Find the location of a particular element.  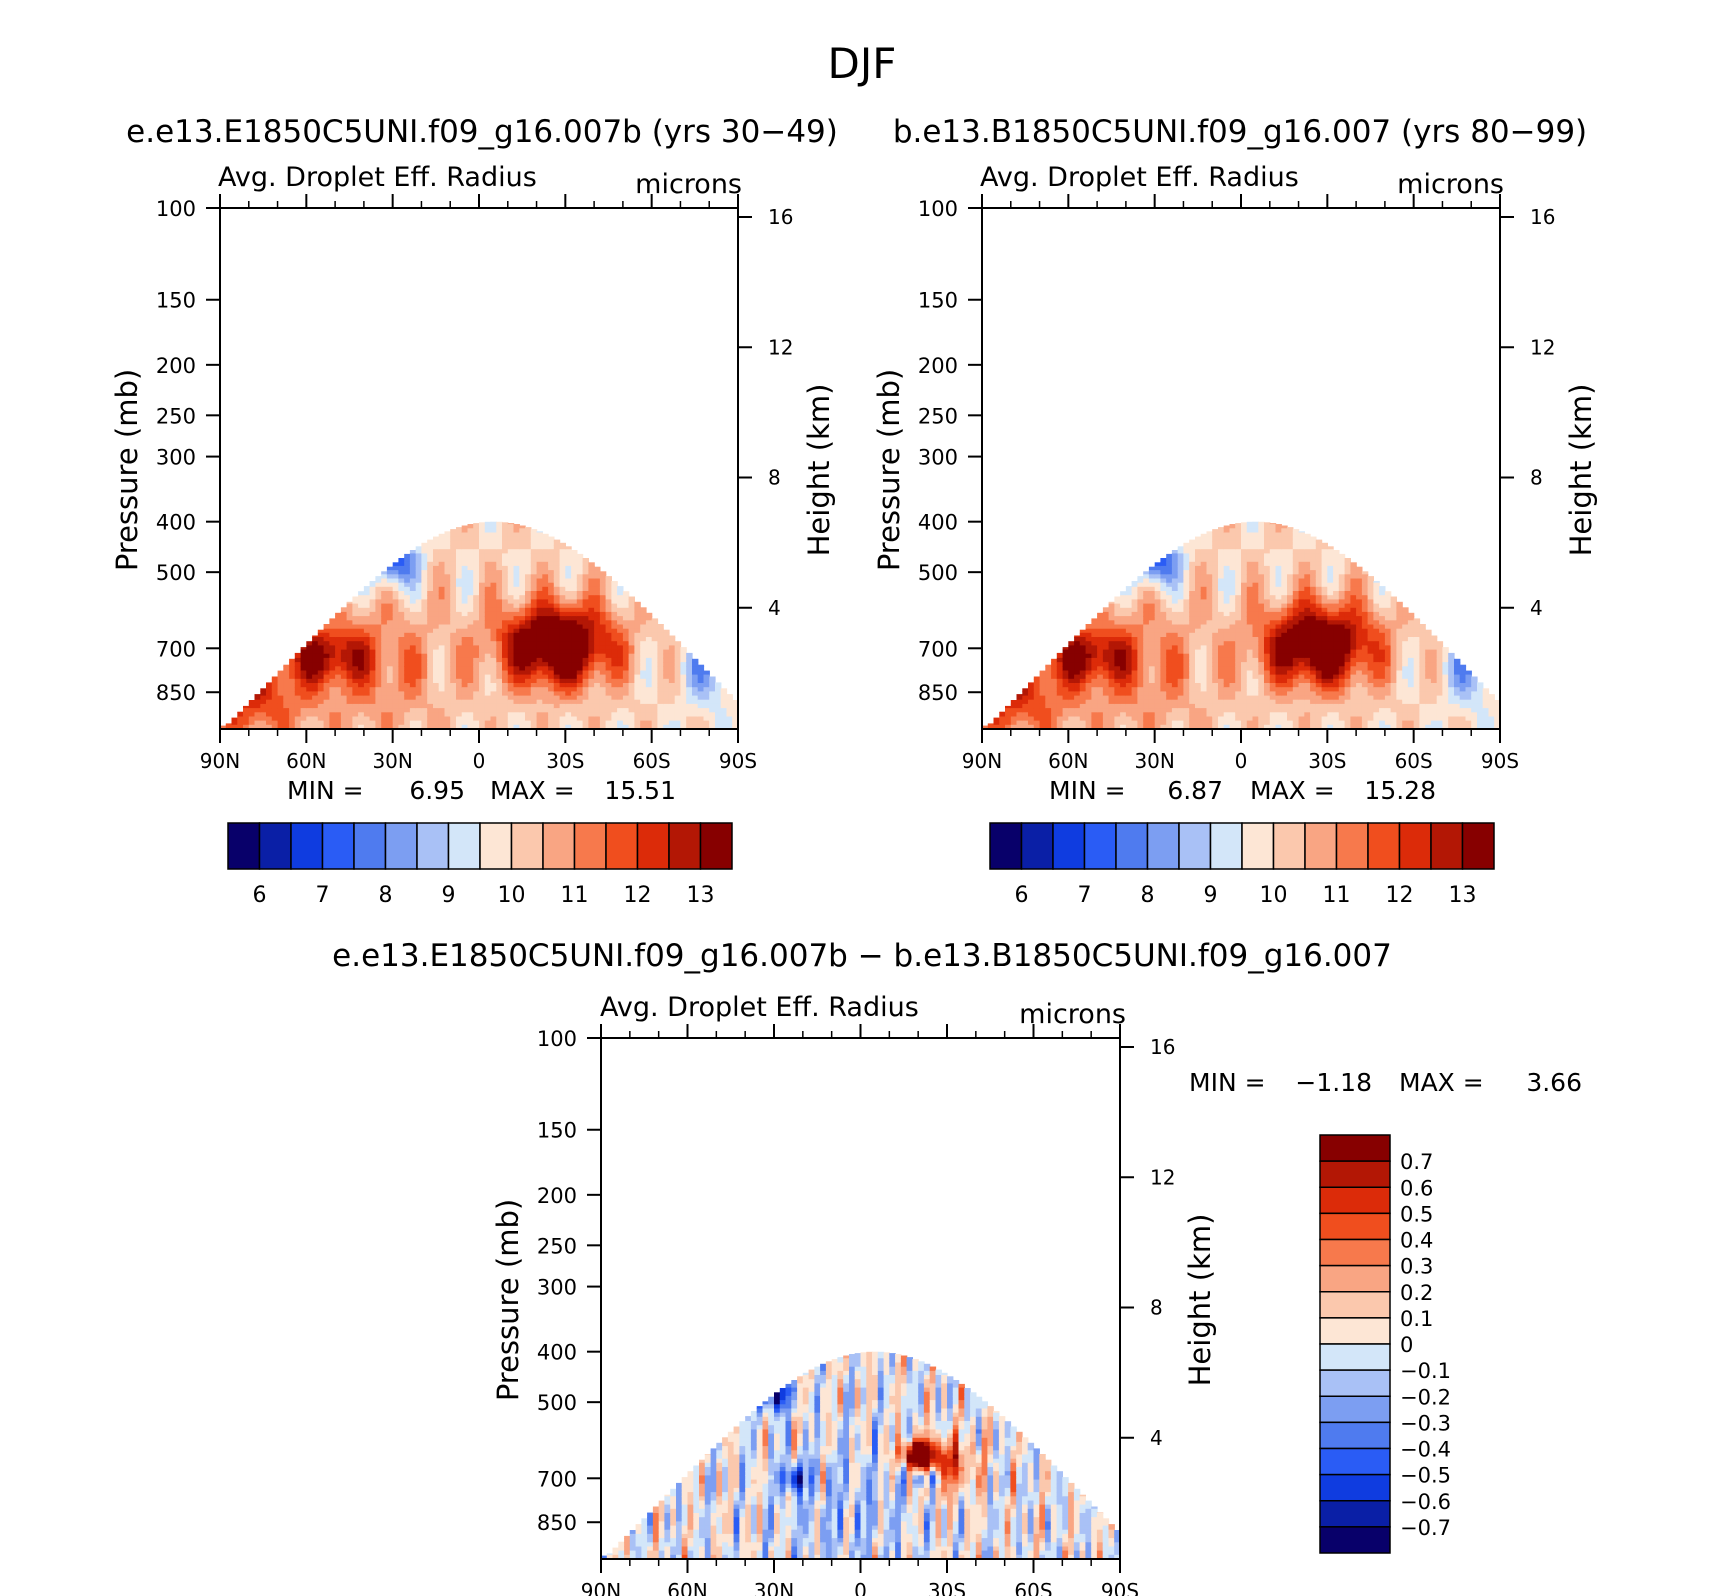

colorbar-label: 13 is located at coordinates (701, 895).